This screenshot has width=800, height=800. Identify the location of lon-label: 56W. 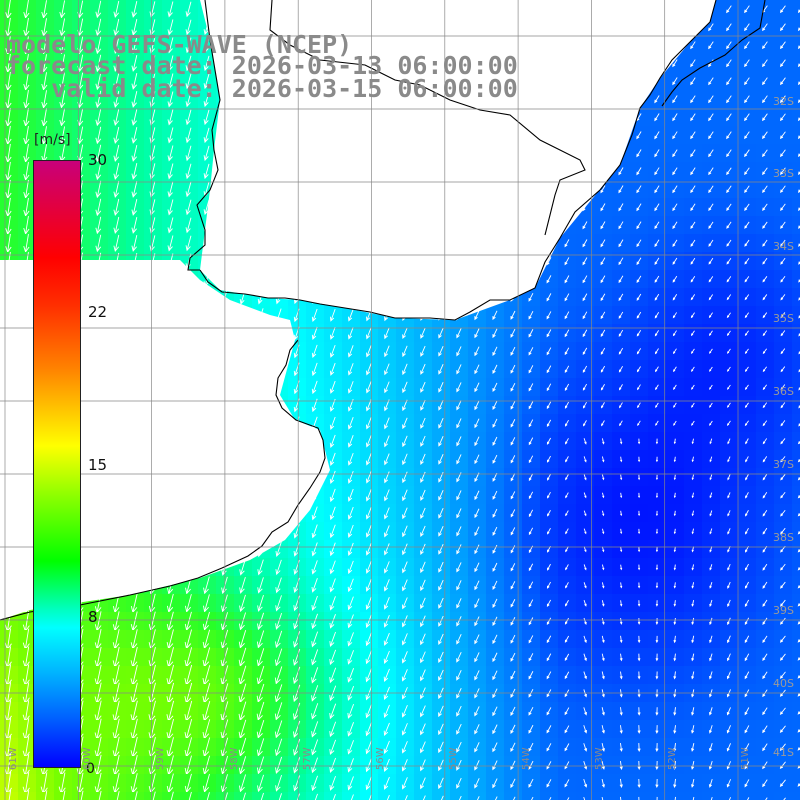
(380, 758).